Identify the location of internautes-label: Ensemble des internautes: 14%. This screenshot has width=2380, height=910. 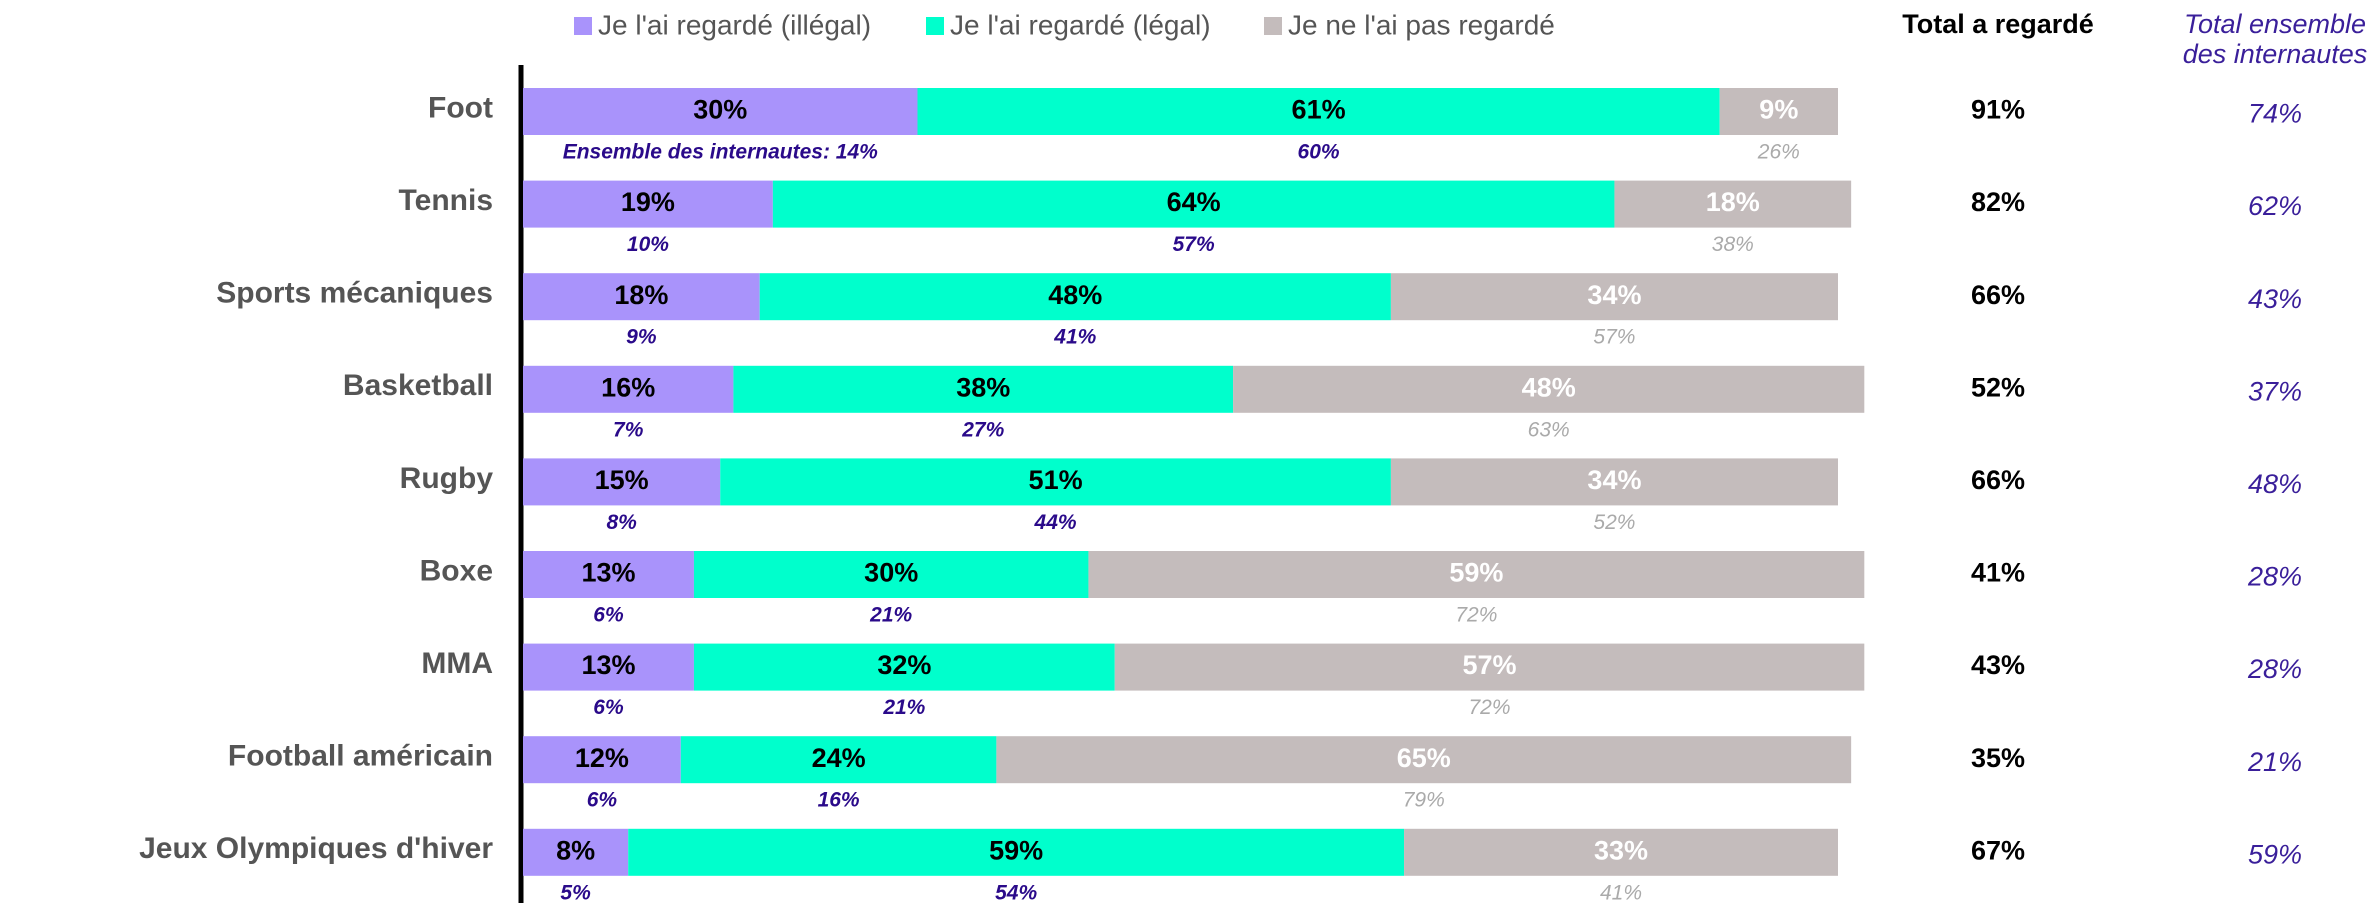
(720, 152).